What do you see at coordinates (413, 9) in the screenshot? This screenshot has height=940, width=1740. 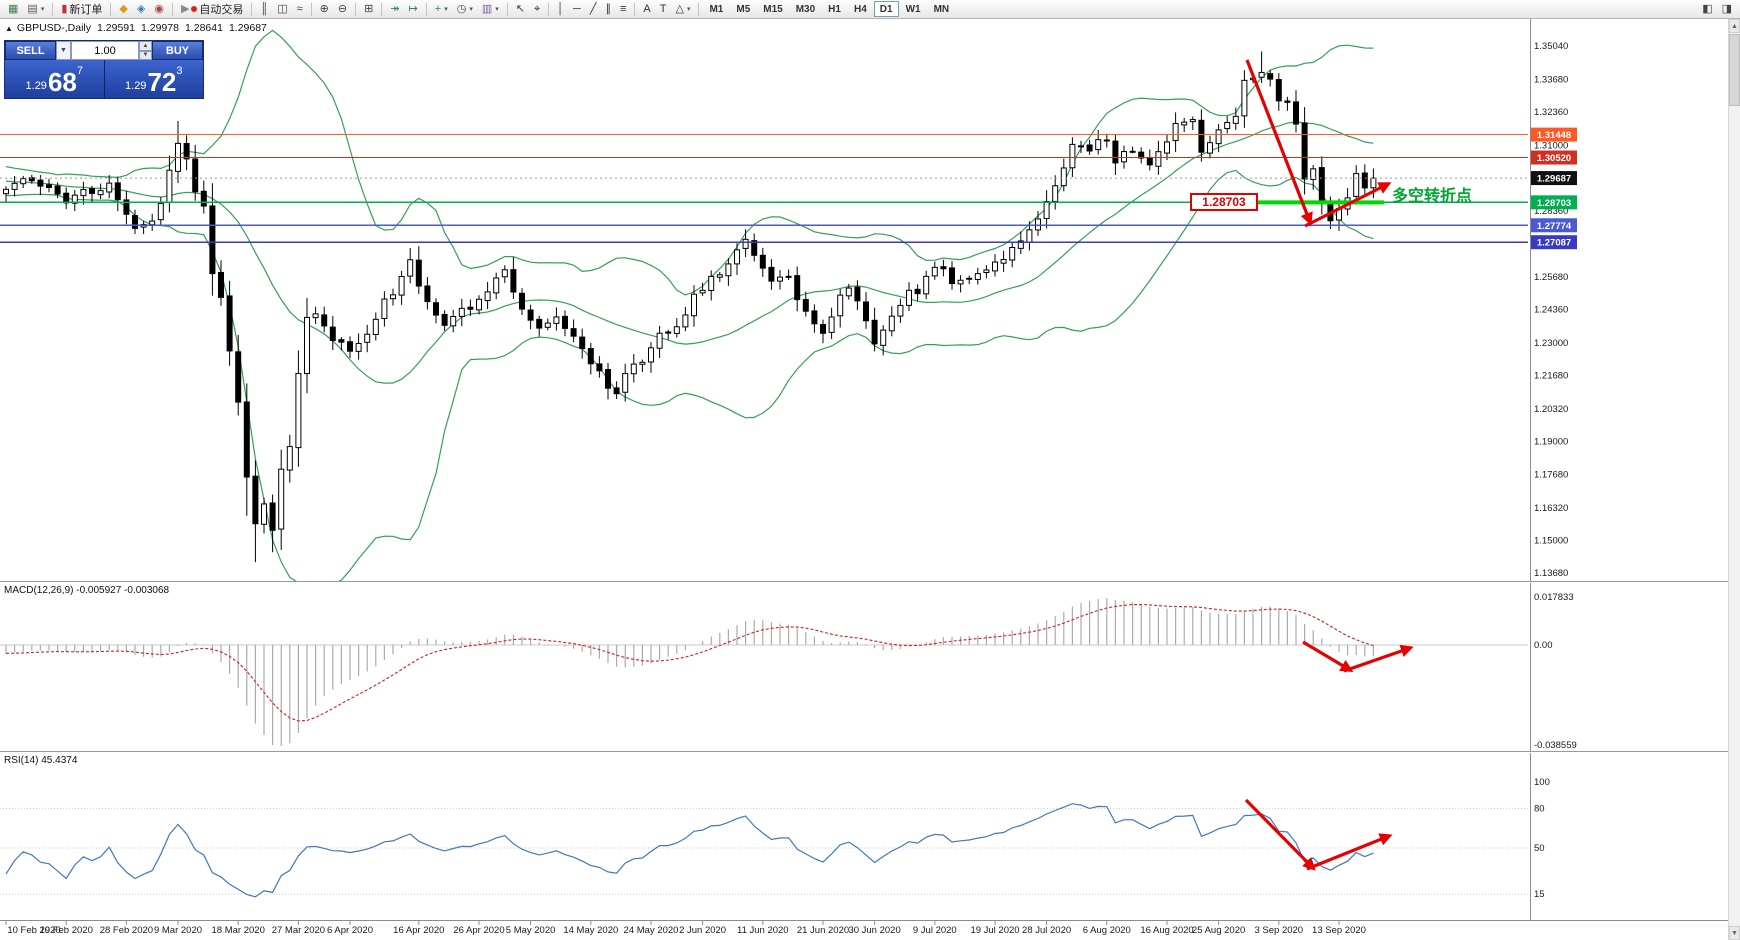 I see `chart-shift-button: ↦` at bounding box center [413, 9].